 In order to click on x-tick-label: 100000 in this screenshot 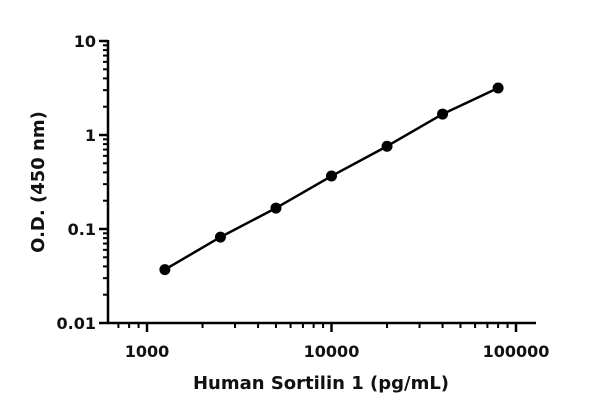, I will do `click(516, 351)`.